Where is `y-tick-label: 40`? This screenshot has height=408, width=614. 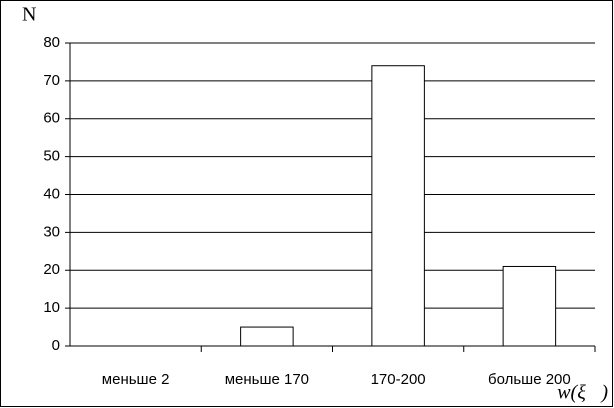 y-tick-label: 40 is located at coordinates (51, 193).